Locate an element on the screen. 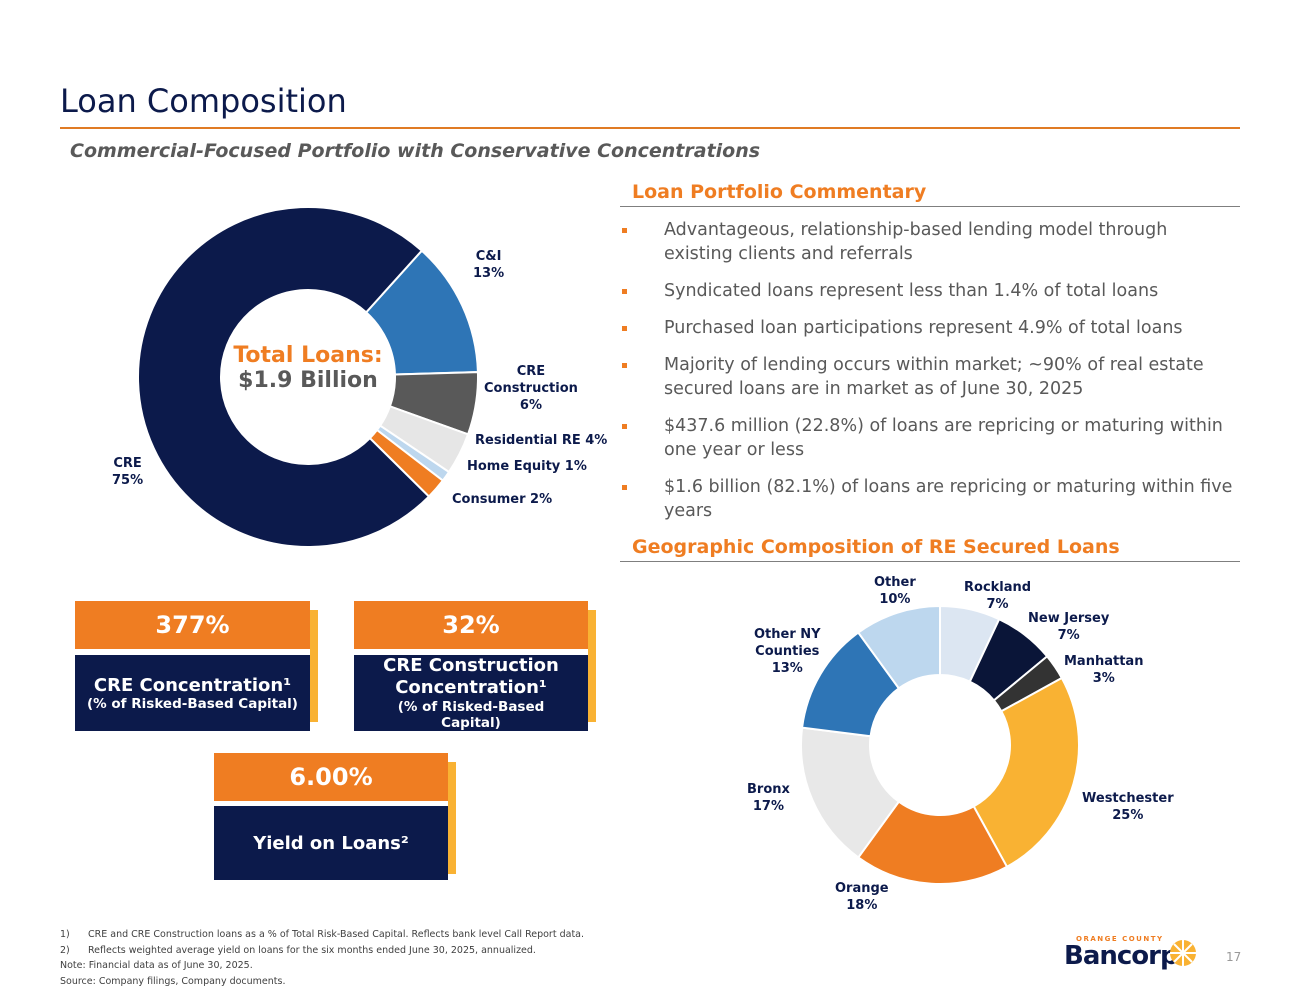 The height and width of the screenshot is (1005, 1300). center-label-line2: $1.9 Billion is located at coordinates (308, 380).